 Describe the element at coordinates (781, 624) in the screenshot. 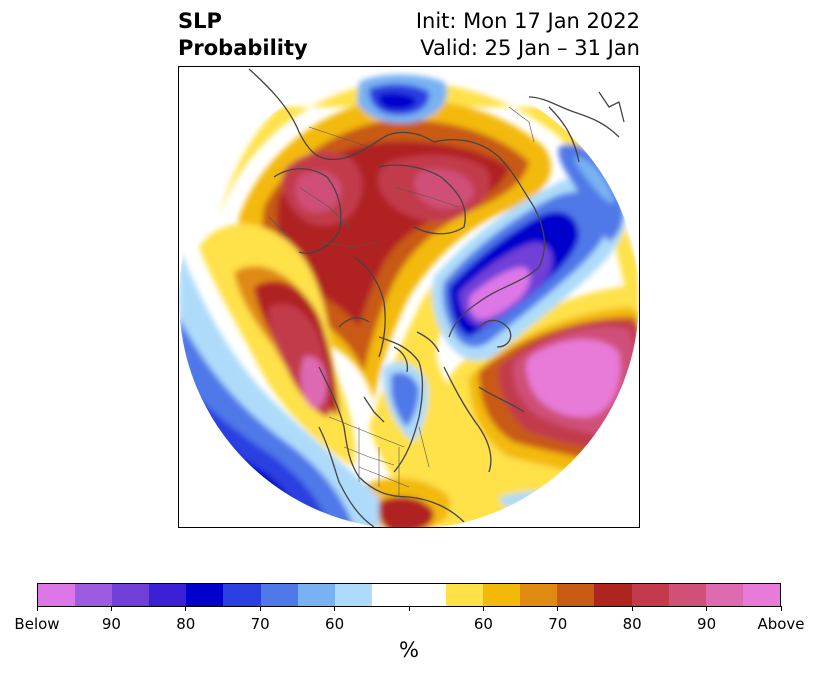

I see `colorbar-tick-label: Above` at that location.